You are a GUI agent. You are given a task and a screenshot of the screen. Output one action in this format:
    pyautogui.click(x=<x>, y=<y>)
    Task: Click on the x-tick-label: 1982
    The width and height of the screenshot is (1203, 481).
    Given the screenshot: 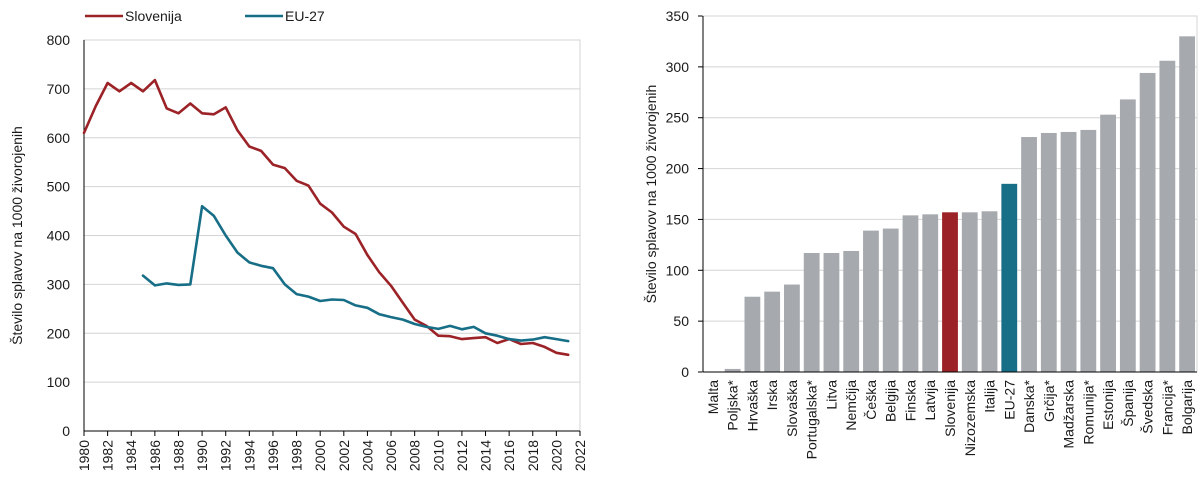 What is the action you would take?
    pyautogui.click(x=108, y=455)
    